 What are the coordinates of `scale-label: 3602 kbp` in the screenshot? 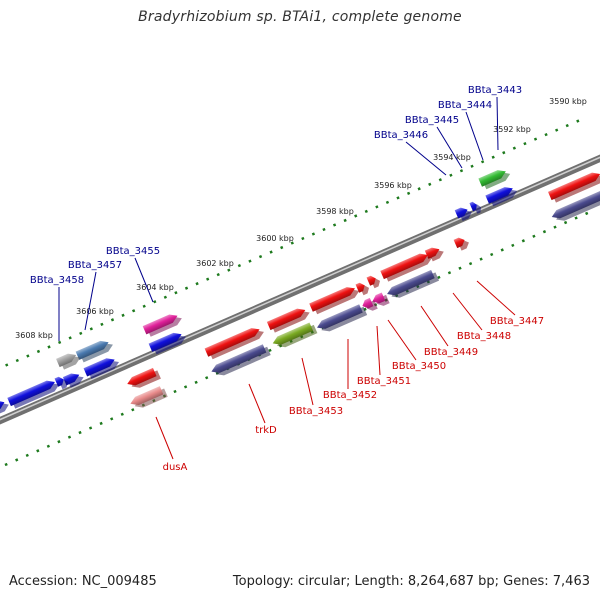 It's located at (215, 263).